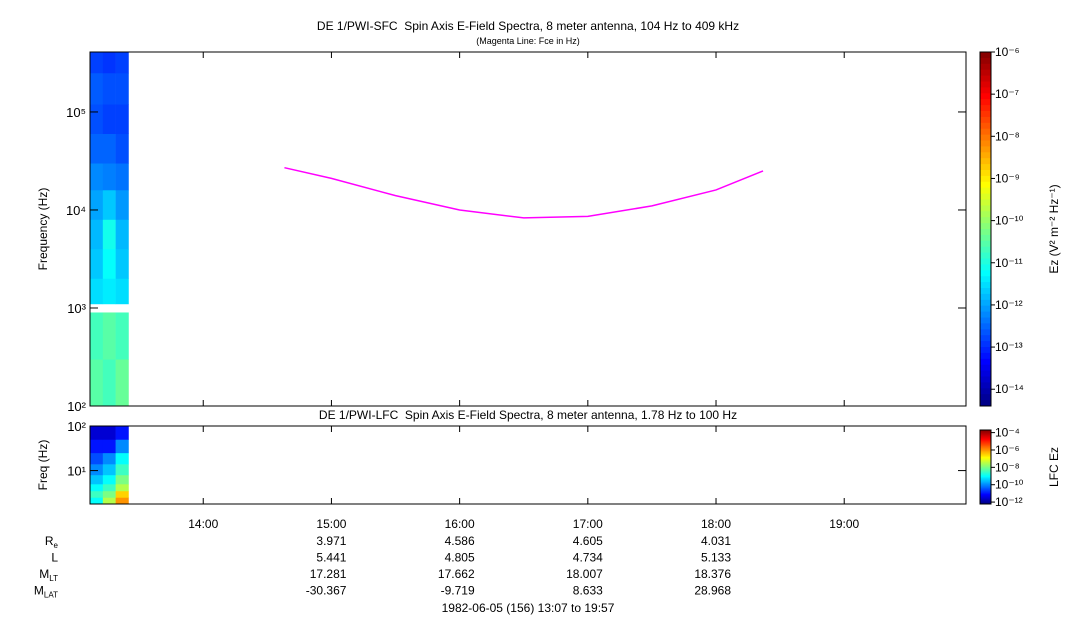 This screenshot has width=1083, height=620. I want to click on plot-frame, so click(528, 465).